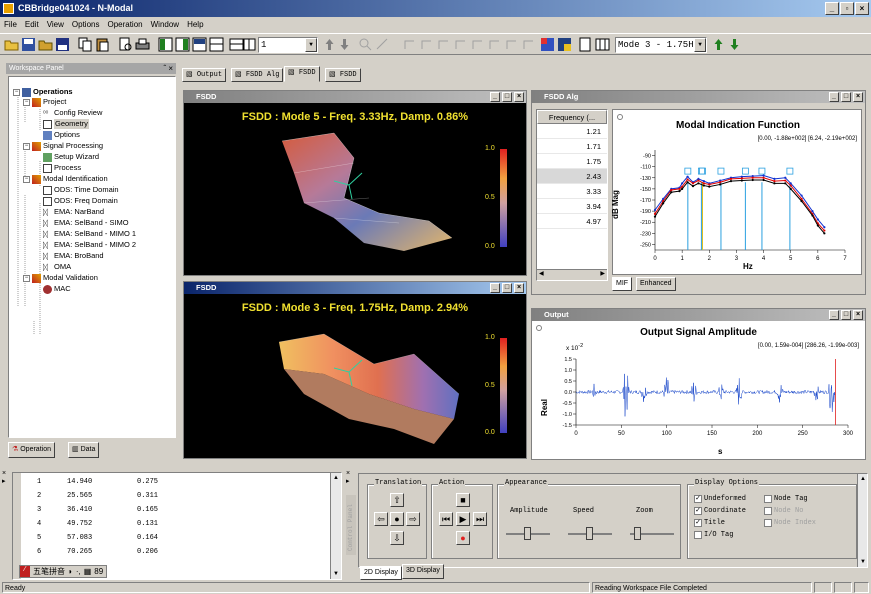  What do you see at coordinates (85, 24) in the screenshot?
I see `menu-options: Options` at bounding box center [85, 24].